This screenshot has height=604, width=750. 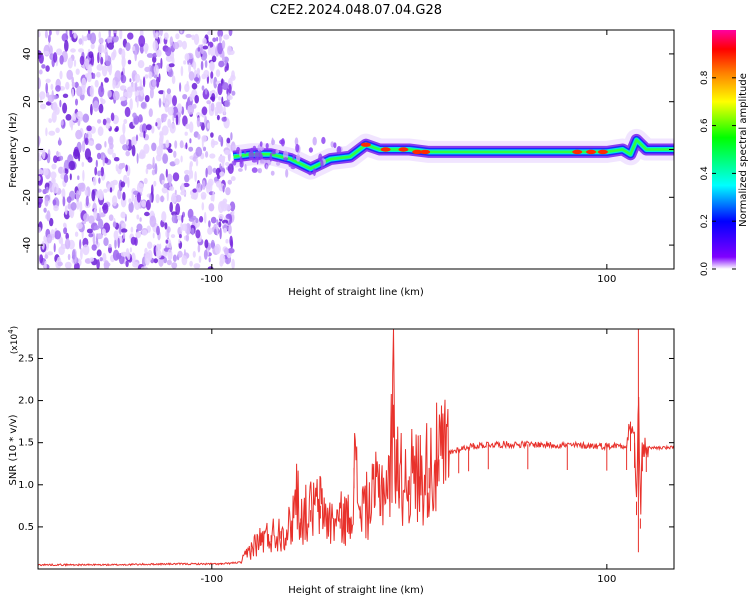 I want to click on snr-scale-label: (x104), so click(x=13, y=340).